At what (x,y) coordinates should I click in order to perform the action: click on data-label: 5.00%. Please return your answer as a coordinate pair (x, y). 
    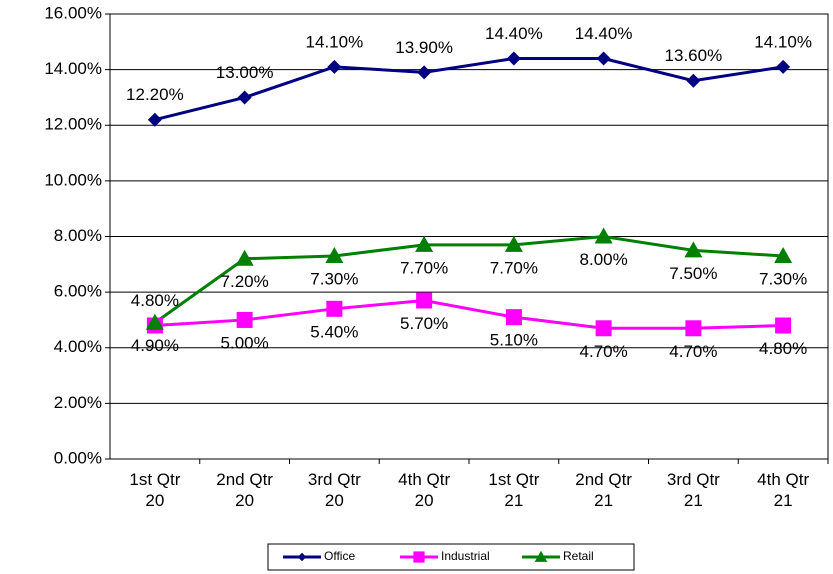
    Looking at the image, I should click on (245, 342).